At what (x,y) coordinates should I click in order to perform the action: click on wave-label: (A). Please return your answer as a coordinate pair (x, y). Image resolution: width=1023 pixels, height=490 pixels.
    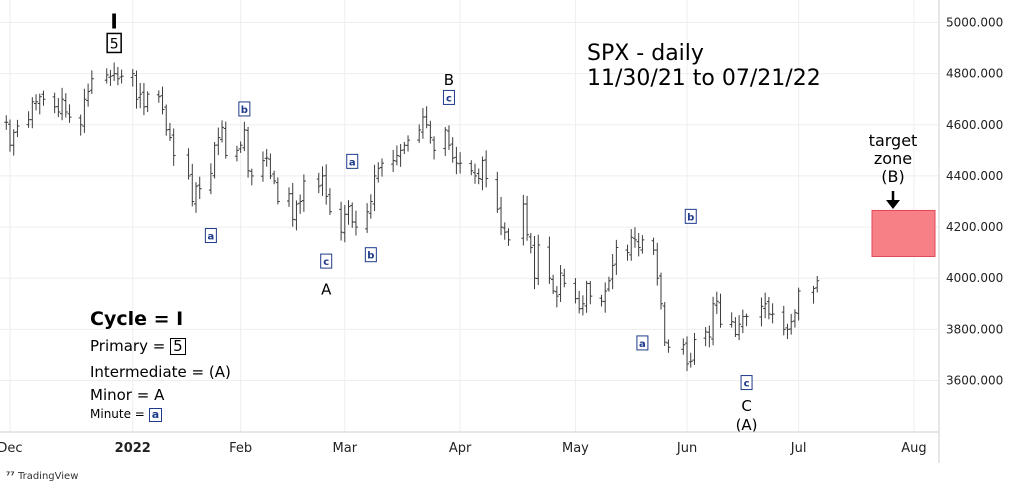
    Looking at the image, I should click on (747, 425).